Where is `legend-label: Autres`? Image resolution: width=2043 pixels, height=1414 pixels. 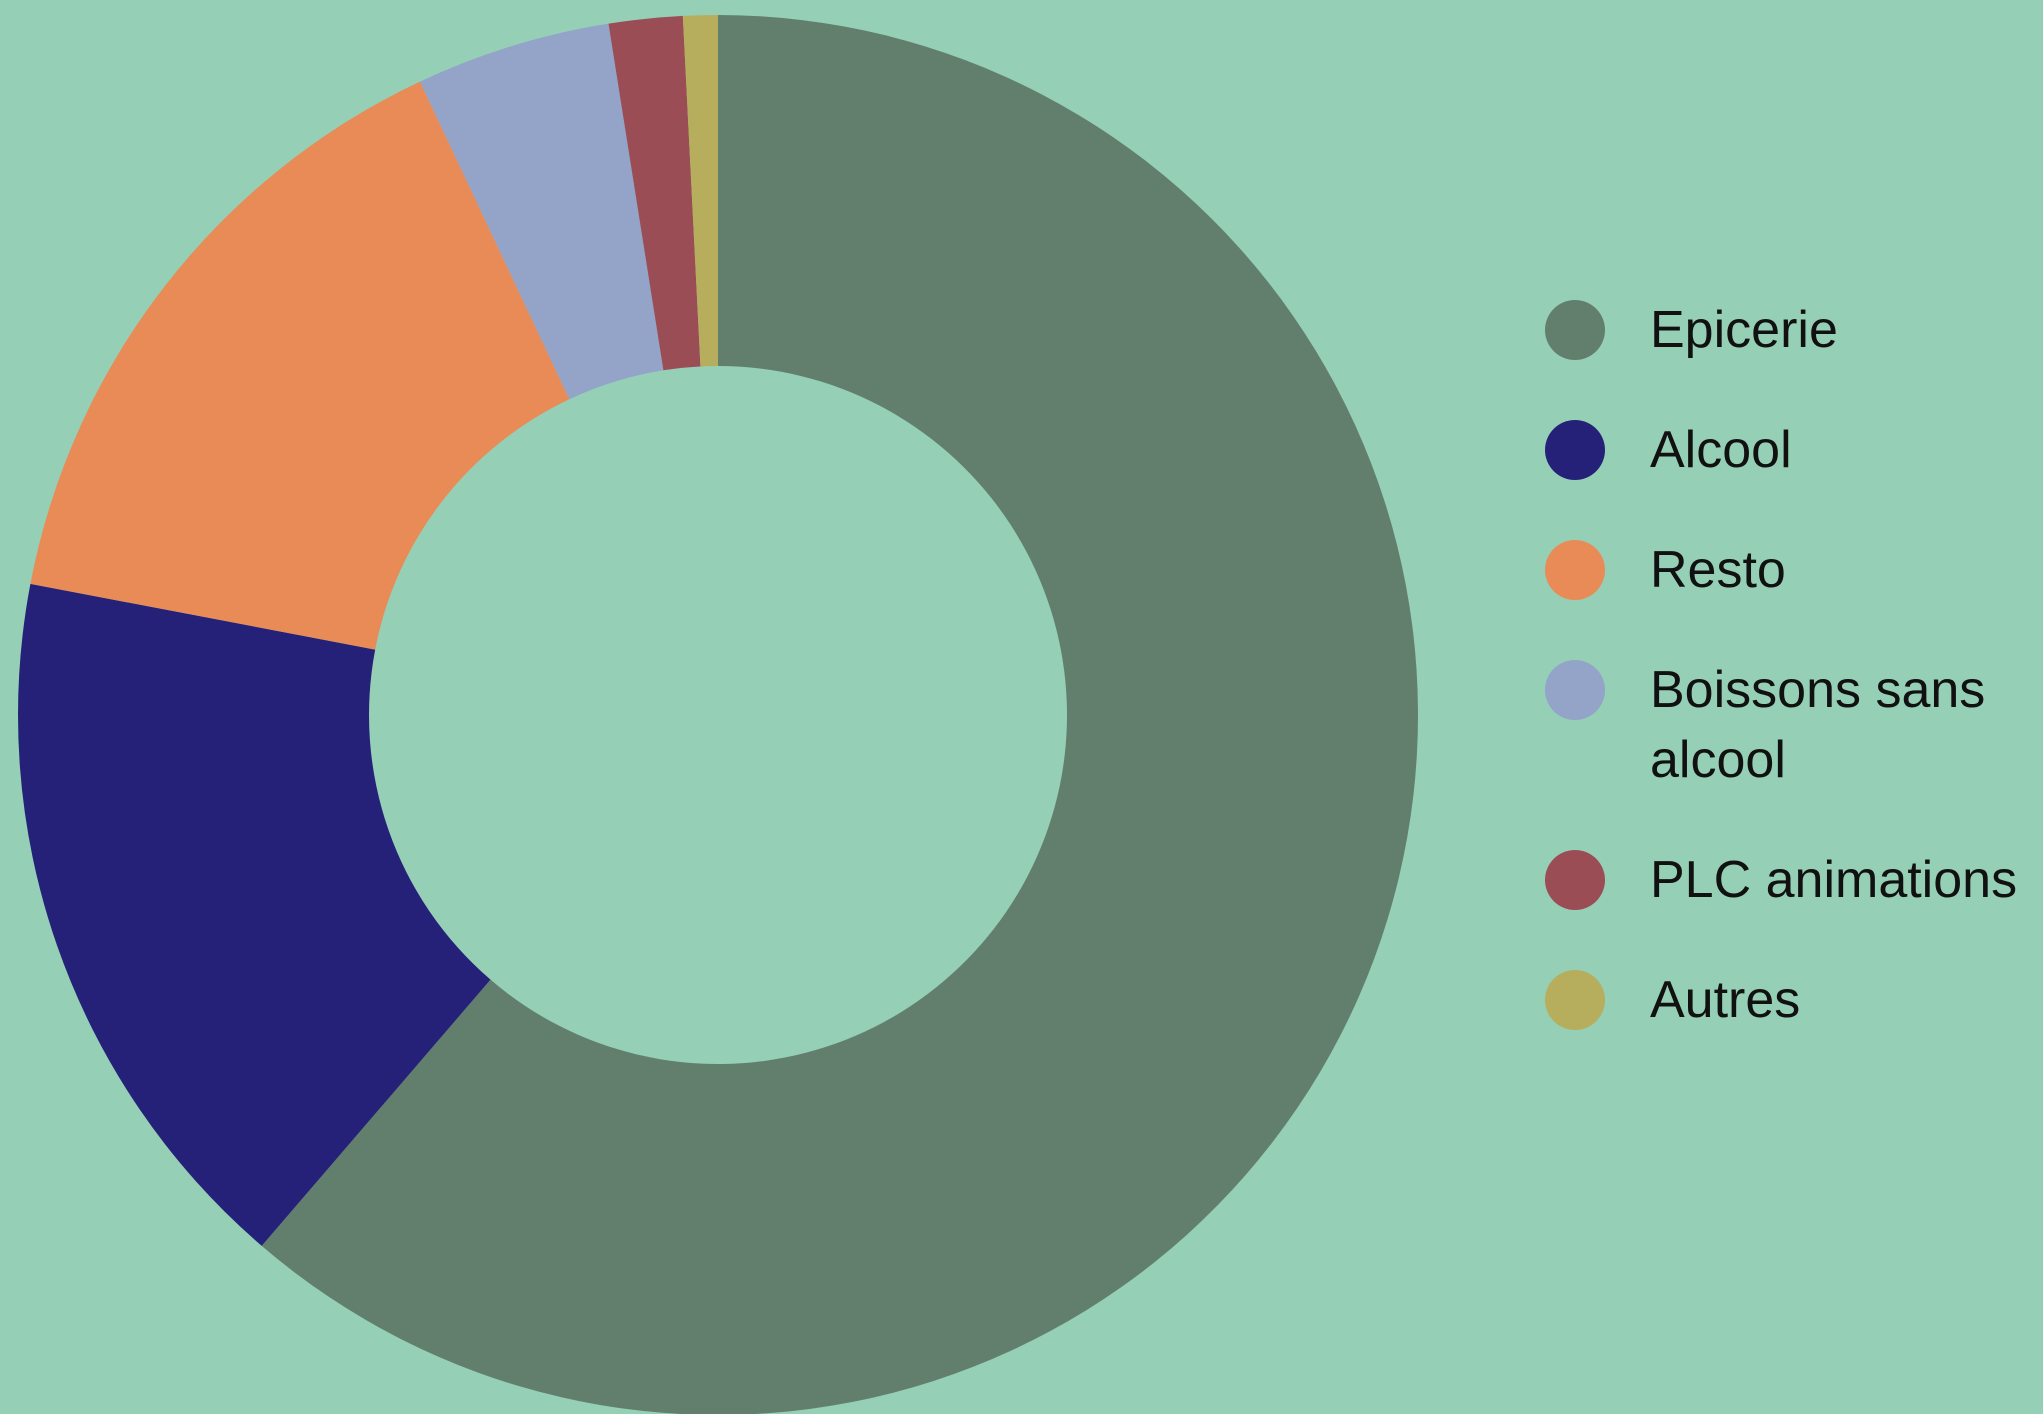 legend-label: Autres is located at coordinates (1725, 1000).